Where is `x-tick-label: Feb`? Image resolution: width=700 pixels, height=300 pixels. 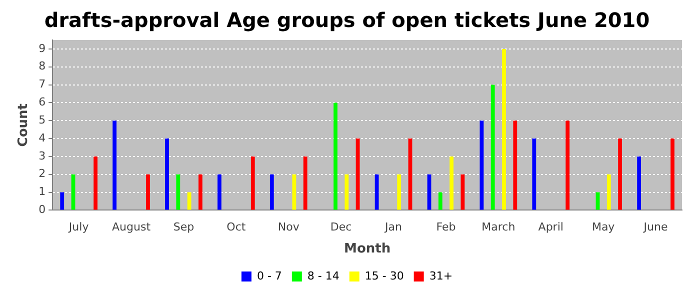 x-tick-label: Feb is located at coordinates (446, 227).